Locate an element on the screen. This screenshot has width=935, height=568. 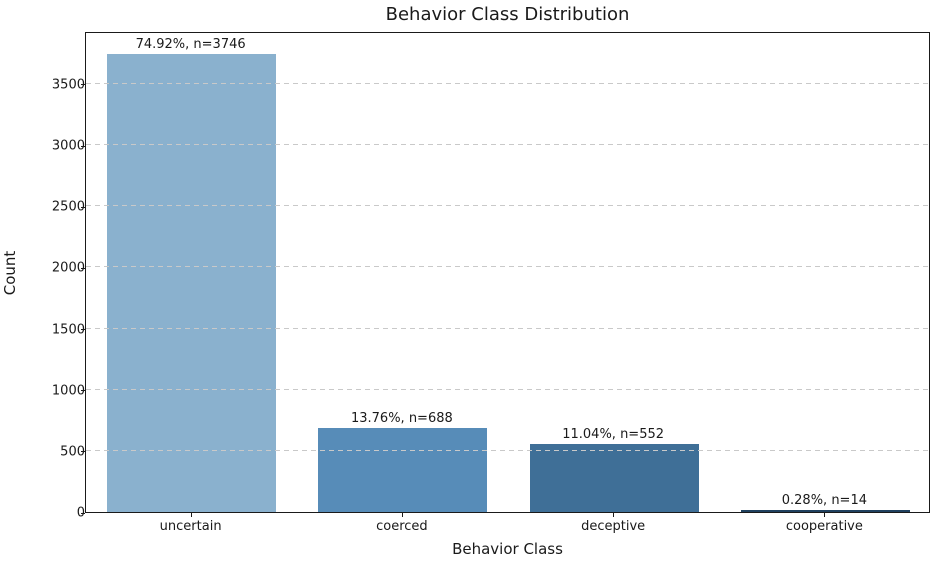
x-tick-label-uncertain: uncertain is located at coordinates (190, 526).